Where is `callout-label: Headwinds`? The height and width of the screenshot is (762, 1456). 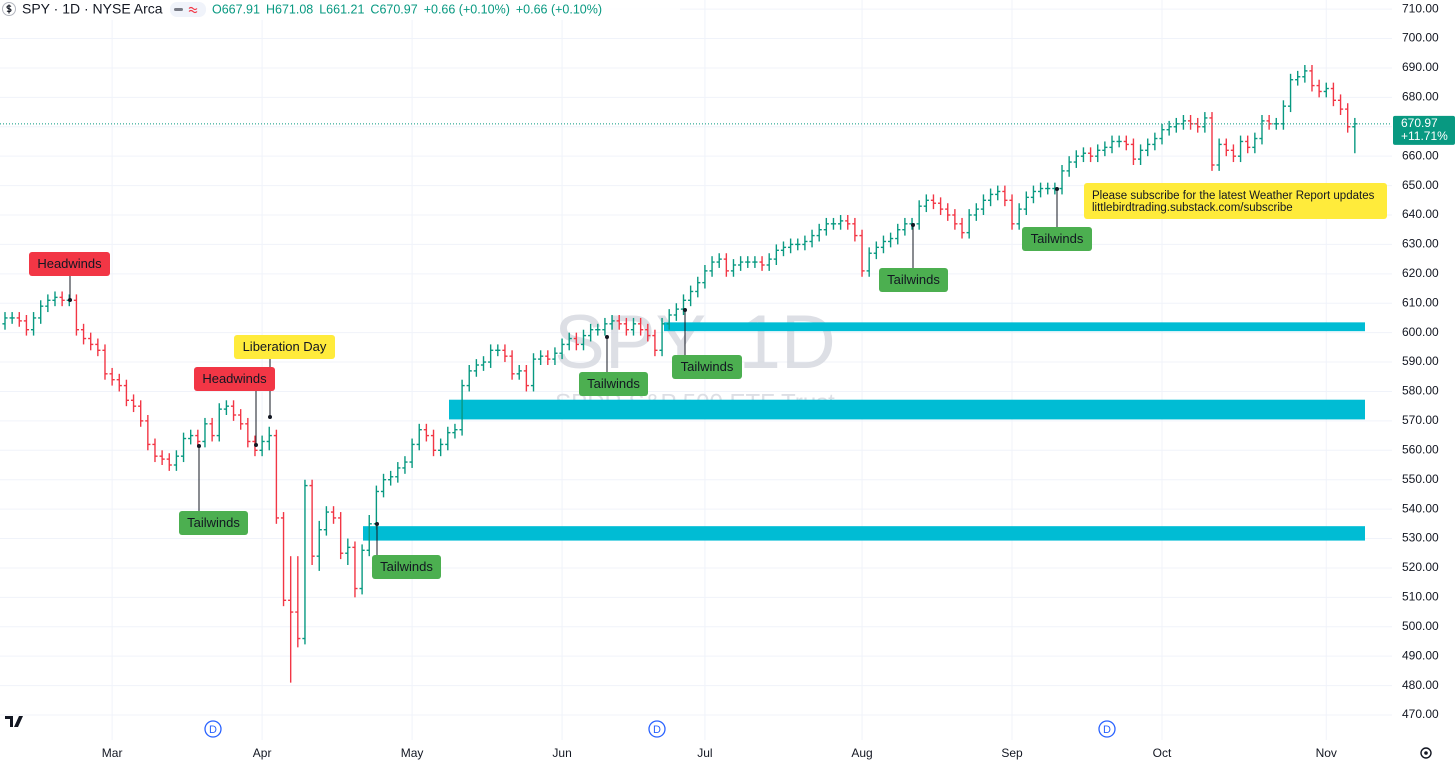
callout-label: Headwinds is located at coordinates (69, 263).